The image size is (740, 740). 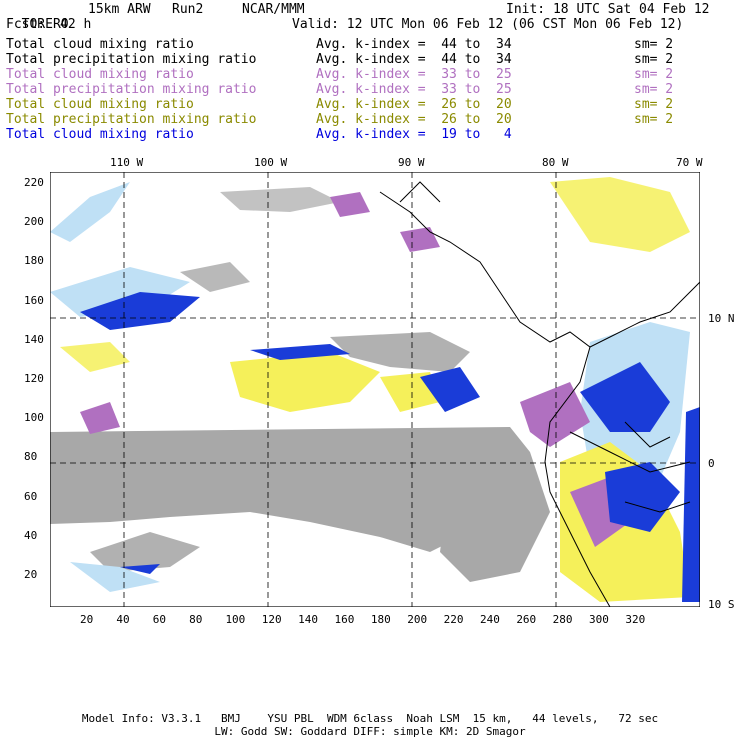 What do you see at coordinates (721, 318) in the screenshot?
I see `lat-label: 10 N` at bounding box center [721, 318].